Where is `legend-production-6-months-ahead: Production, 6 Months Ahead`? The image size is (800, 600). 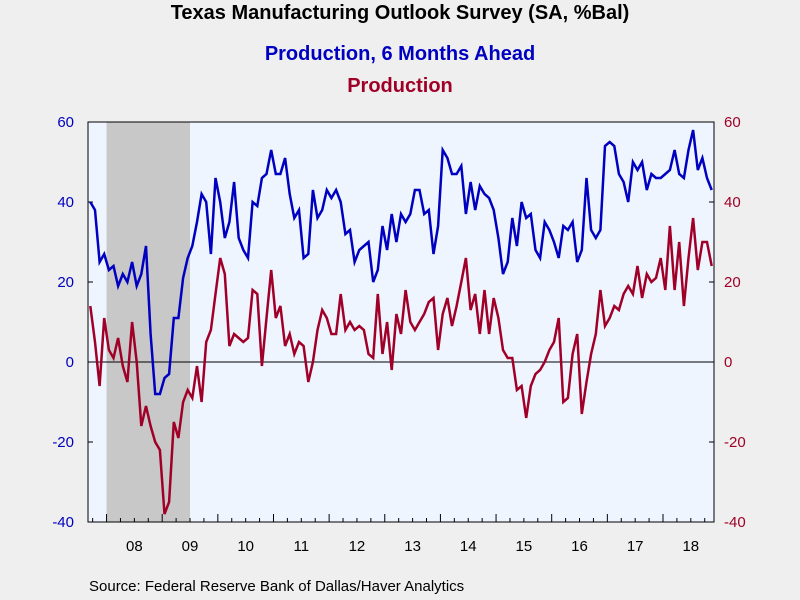
legend-production-6-months-ahead: Production, 6 Months Ahead is located at coordinates (400, 54).